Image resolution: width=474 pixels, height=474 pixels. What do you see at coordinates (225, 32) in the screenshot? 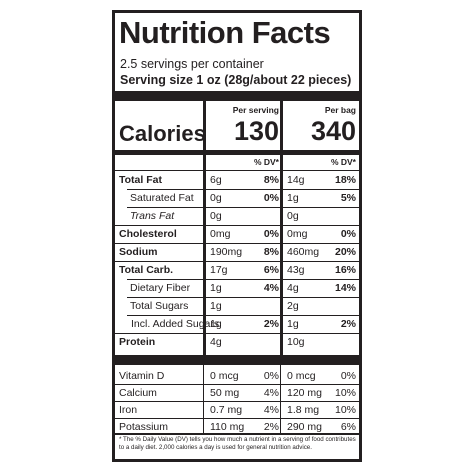
I see `label-title: Nutrition Facts` at bounding box center [225, 32].